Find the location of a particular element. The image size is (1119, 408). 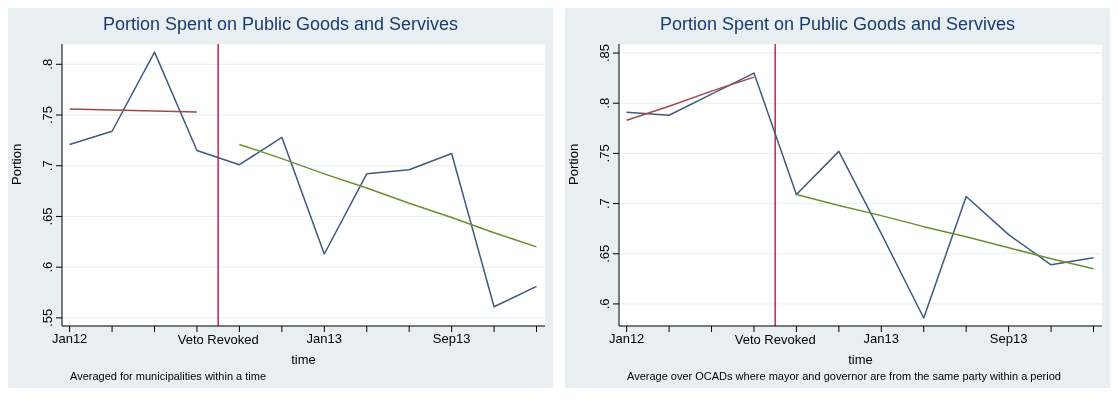

text: Average over OCADs where mayor and governor are from the same party within a period is located at coordinates (844, 376).